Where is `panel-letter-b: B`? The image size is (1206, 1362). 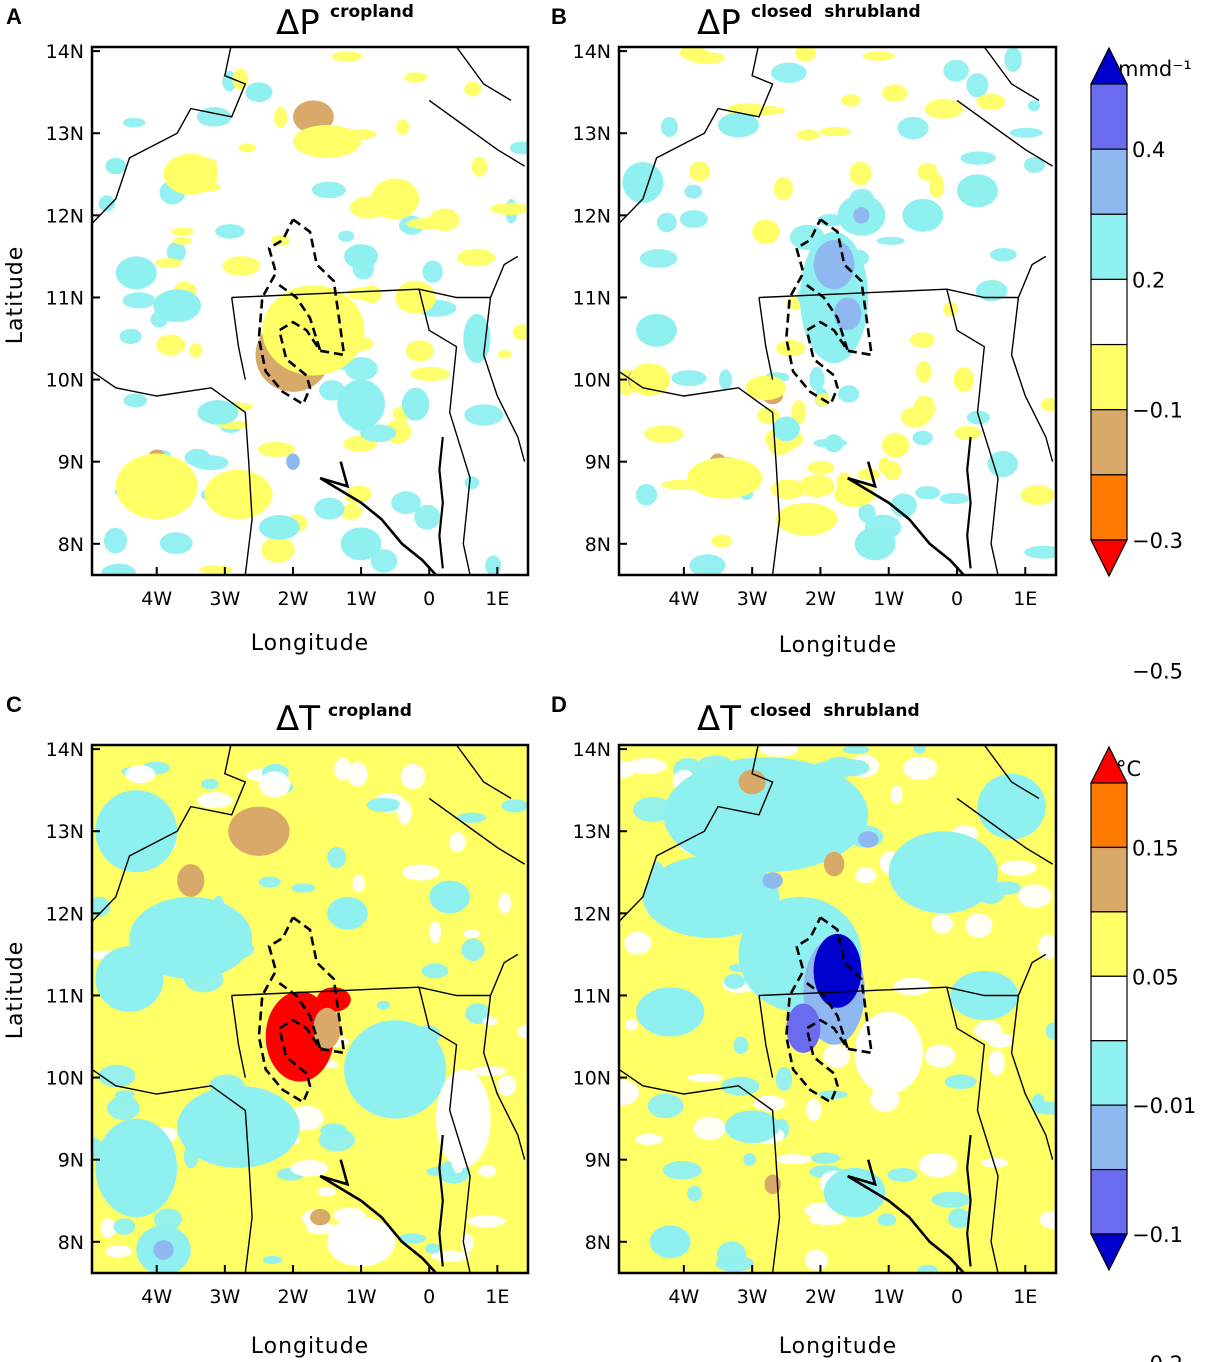 panel-letter-b: B is located at coordinates (559, 16).